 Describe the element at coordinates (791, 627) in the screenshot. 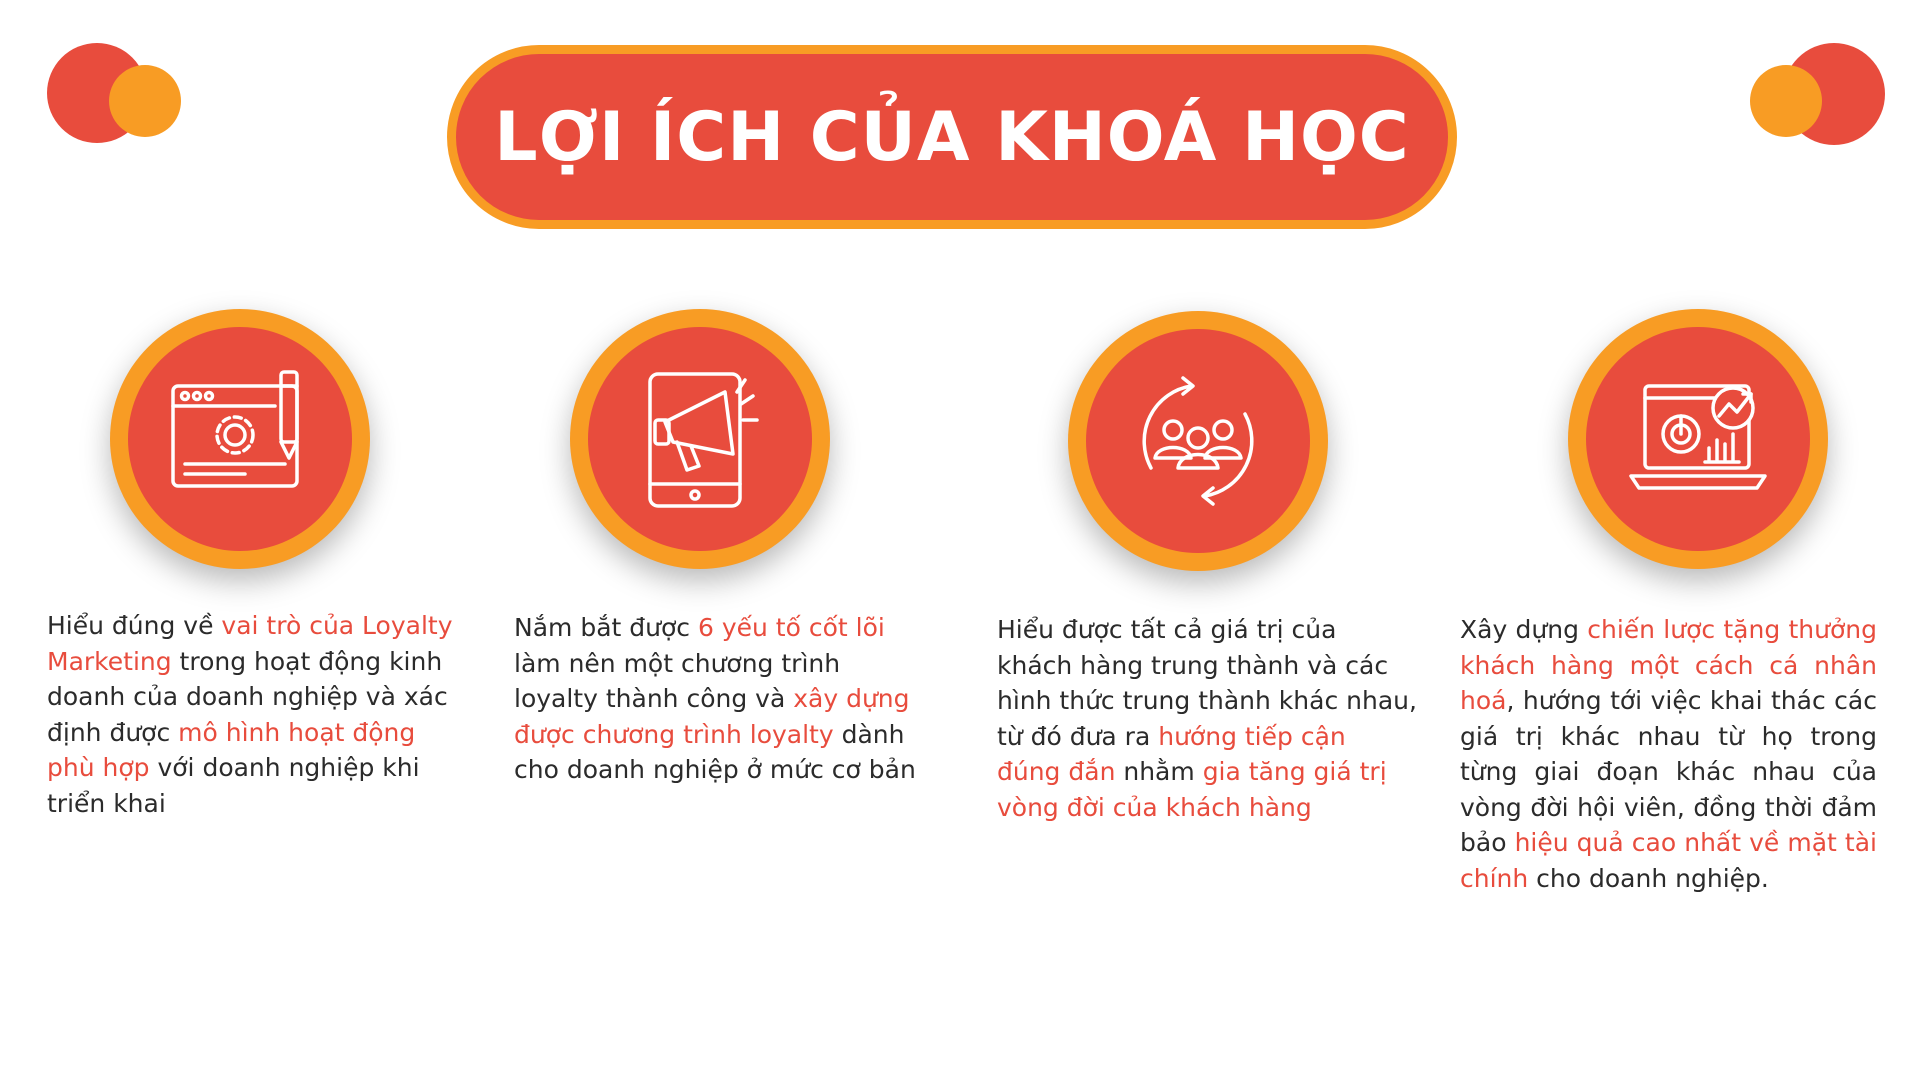

I see `benefit-2-highlight: 6 yếu tố cốt lõi` at that location.